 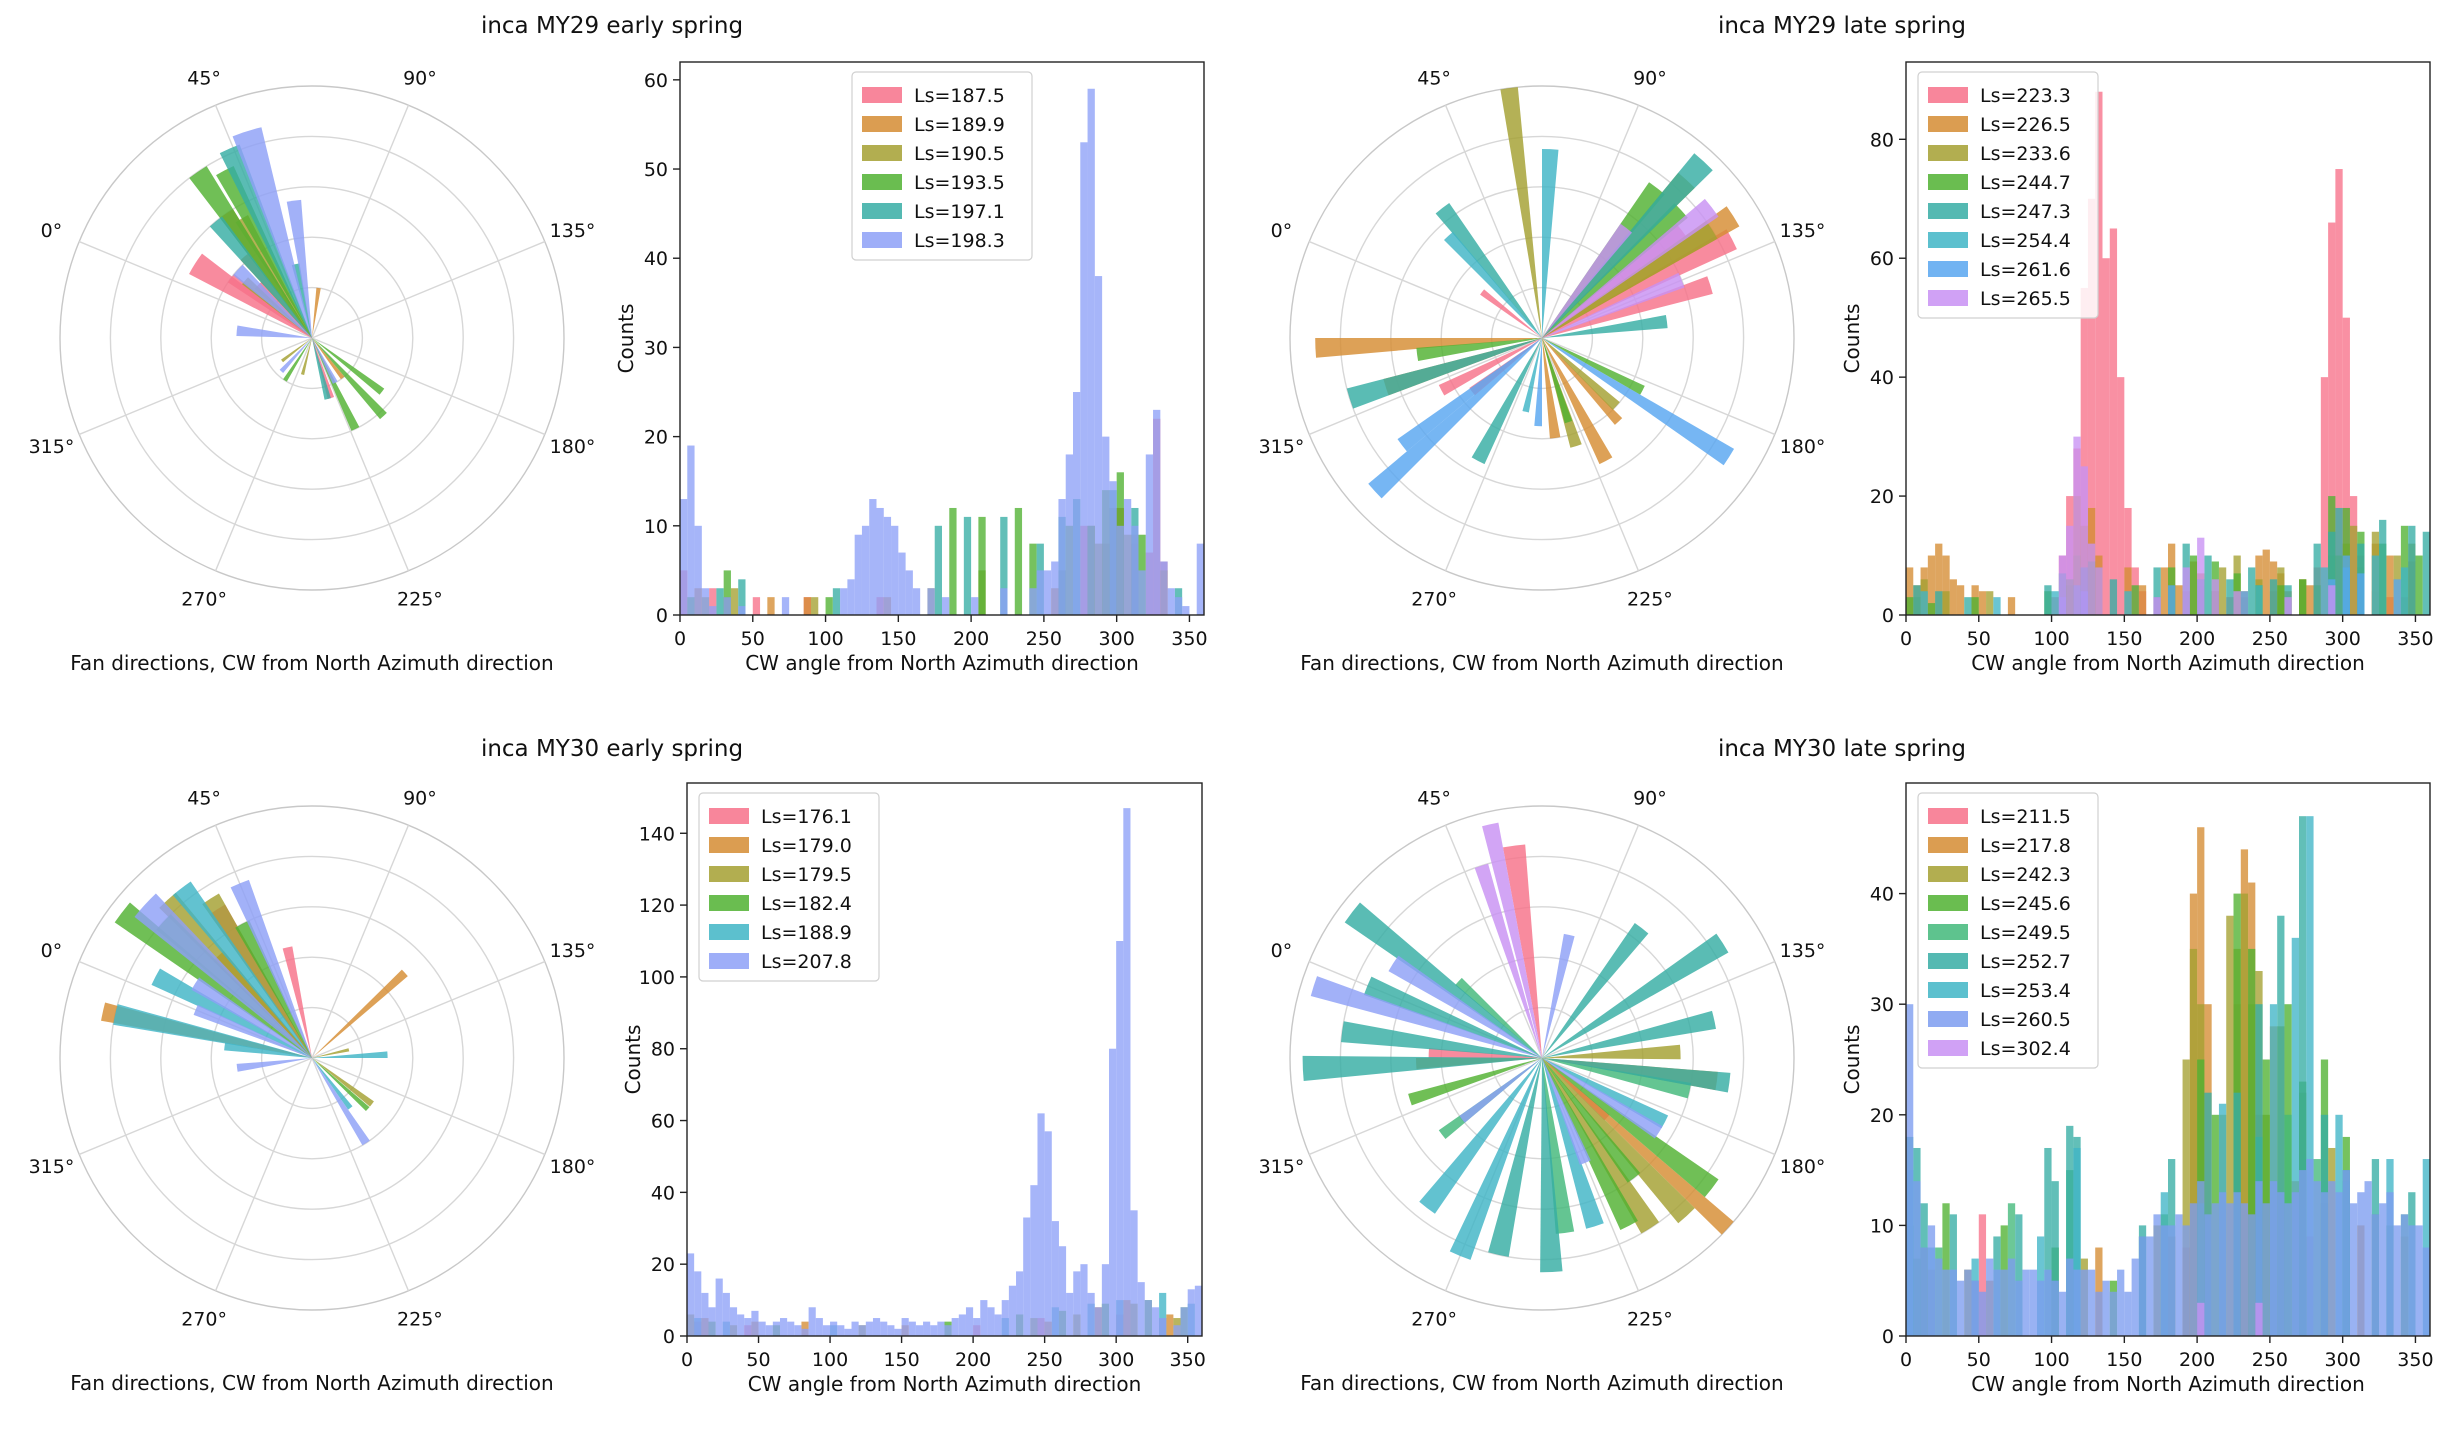 I want to click on histogram-bars, so click(x=942, y=351).